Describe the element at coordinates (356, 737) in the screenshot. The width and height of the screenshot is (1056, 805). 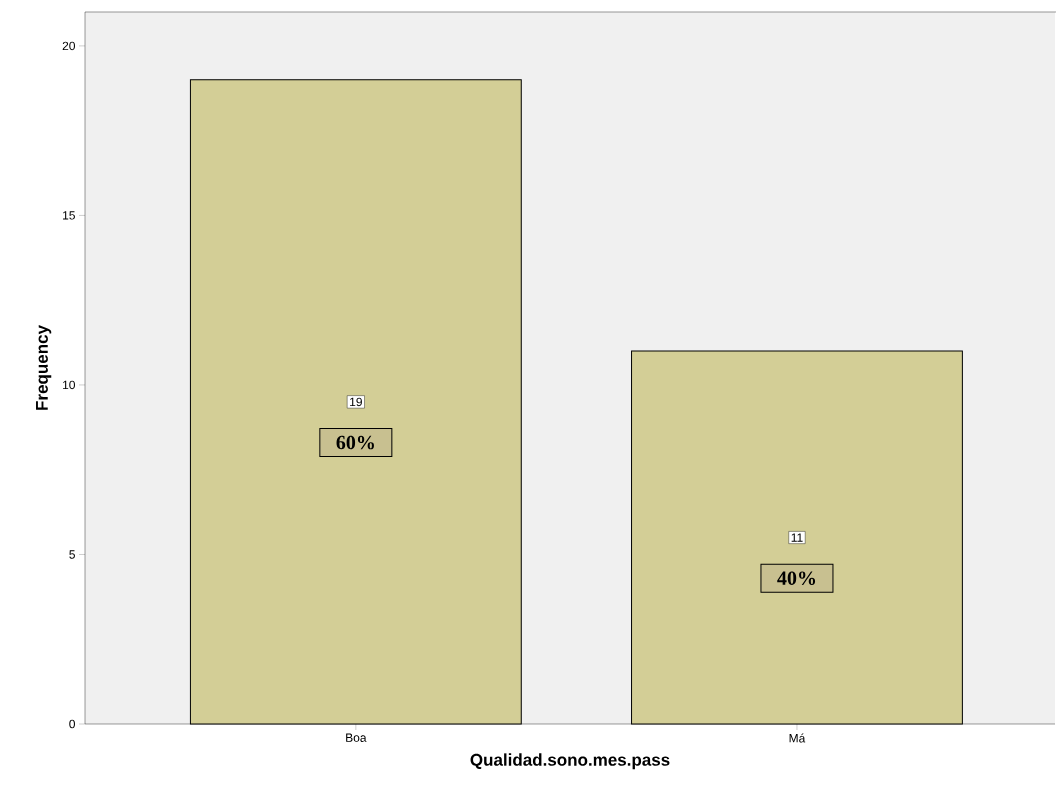
I see `x-tick-label: Boa` at that location.